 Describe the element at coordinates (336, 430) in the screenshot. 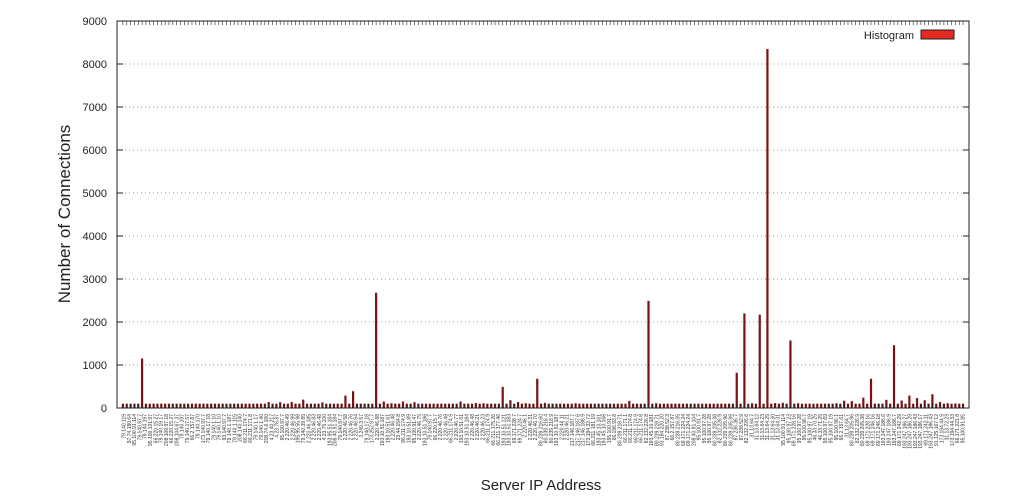

I see `x-tick-label: 208.40.91.184` at that location.